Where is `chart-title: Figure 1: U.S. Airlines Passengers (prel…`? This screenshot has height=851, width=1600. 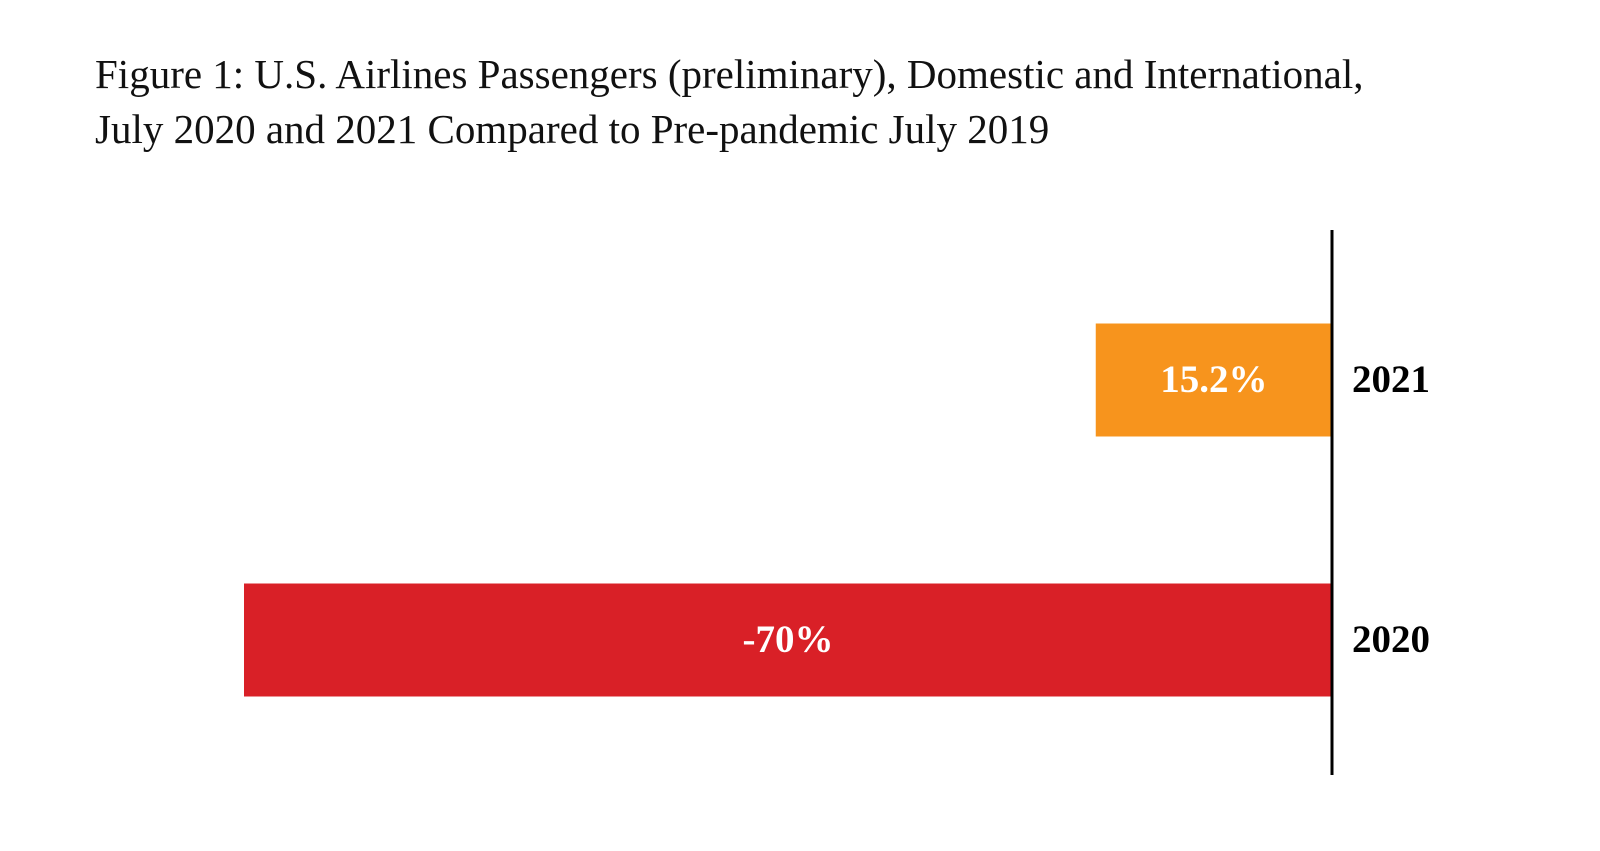
chart-title: Figure 1: U.S. Airlines Passengers (prel… is located at coordinates (729, 74).